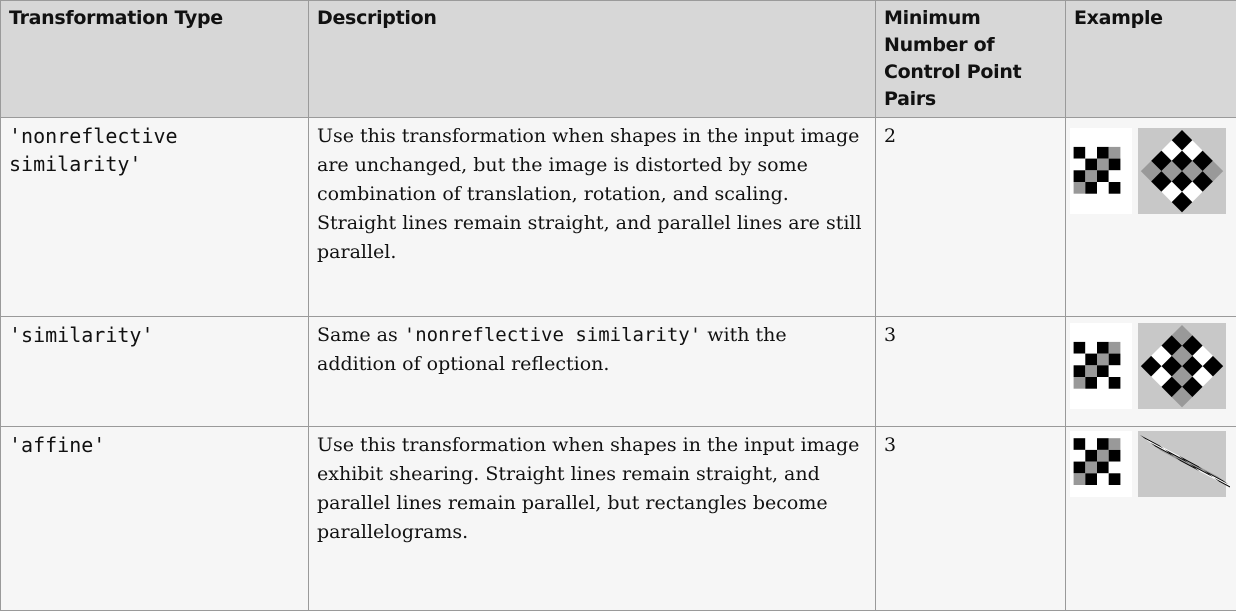 This screenshot has width=1236, height=611. I want to click on header-cell: Transformation Type, so click(155, 59).